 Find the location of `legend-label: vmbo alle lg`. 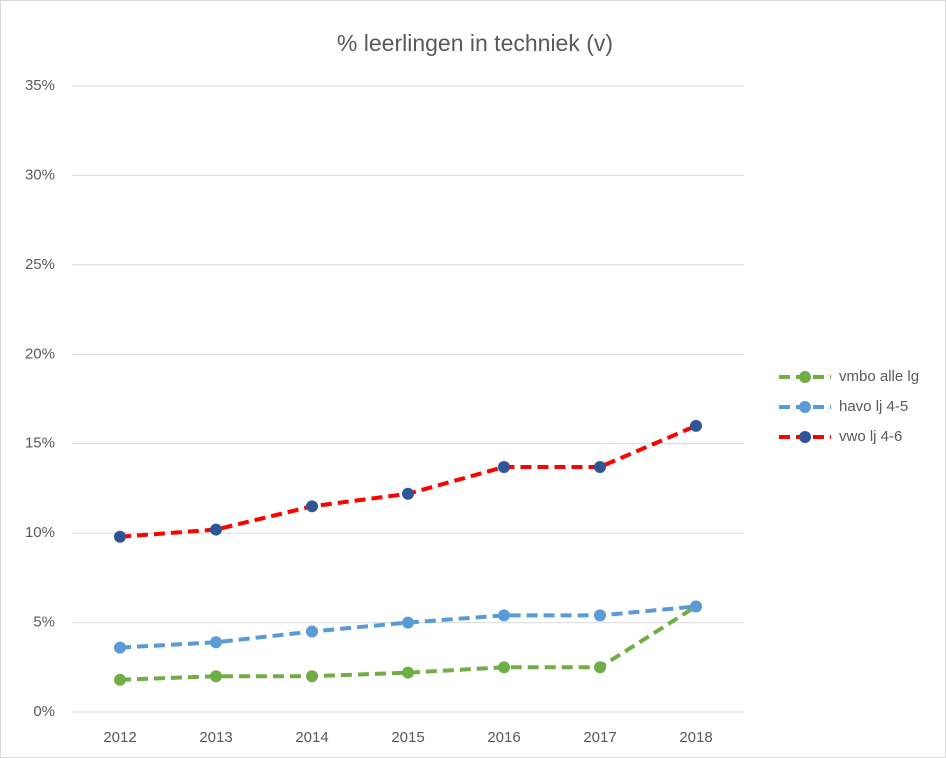

legend-label: vmbo alle lg is located at coordinates (879, 376).